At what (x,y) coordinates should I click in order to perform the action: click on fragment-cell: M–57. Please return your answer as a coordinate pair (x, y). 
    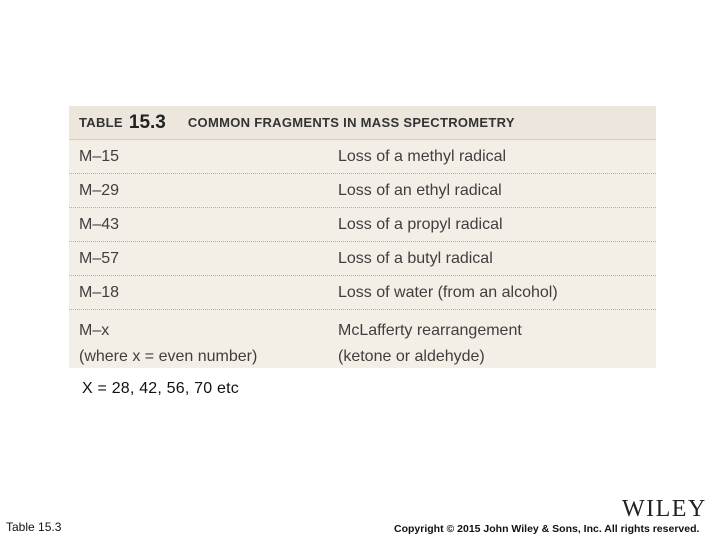
    Looking at the image, I should click on (99, 258).